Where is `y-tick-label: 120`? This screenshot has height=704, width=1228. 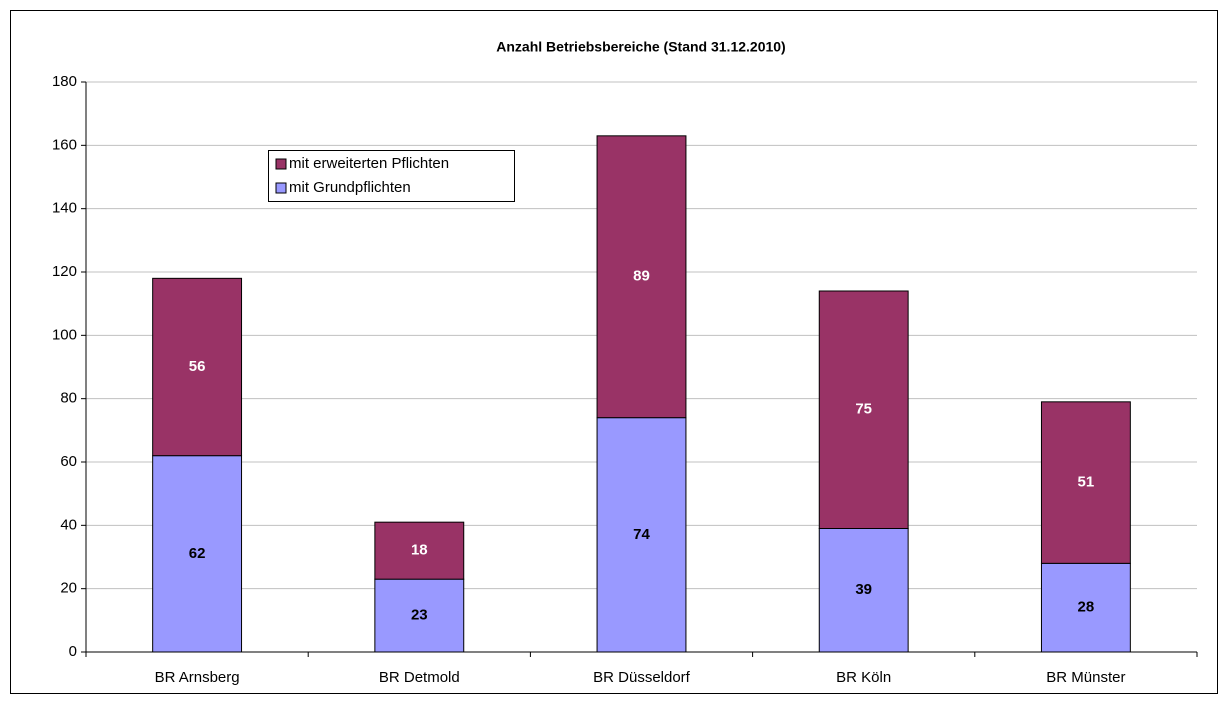
y-tick-label: 120 is located at coordinates (64, 271).